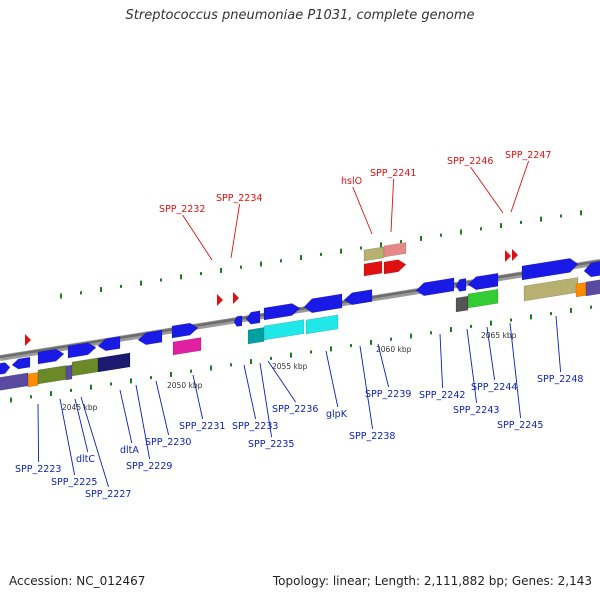  What do you see at coordinates (295, 409) in the screenshot?
I see `gene-label-SPP_2236: SPP_2236` at bounding box center [295, 409].